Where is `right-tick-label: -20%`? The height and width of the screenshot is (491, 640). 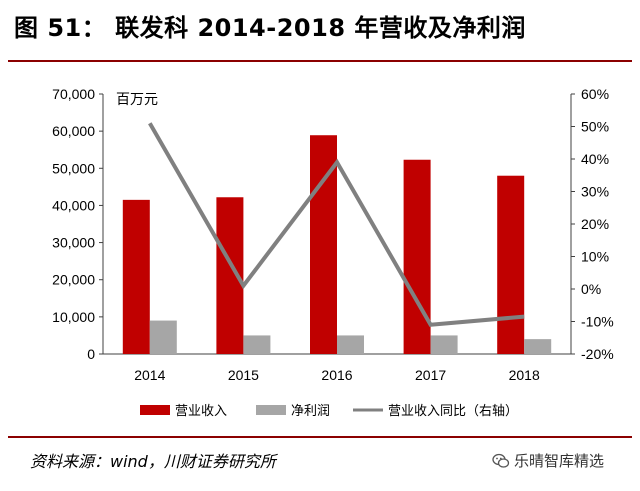
right-tick-label: -20% is located at coordinates (597, 354).